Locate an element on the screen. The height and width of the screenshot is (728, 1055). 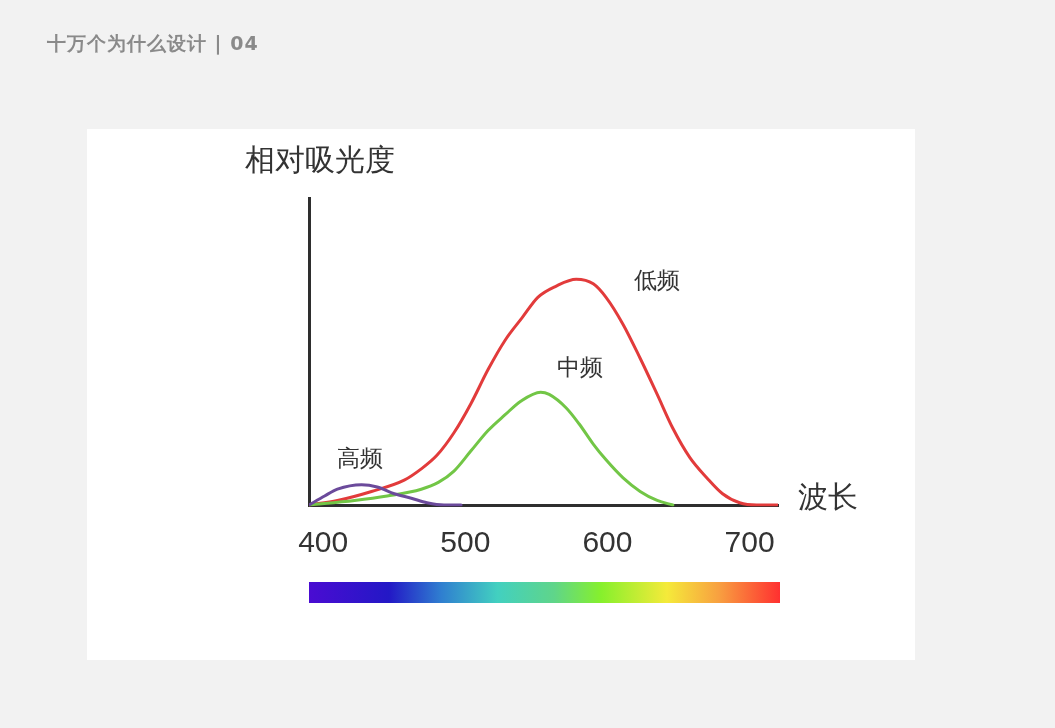
series-label: 高频 is located at coordinates (359, 457).